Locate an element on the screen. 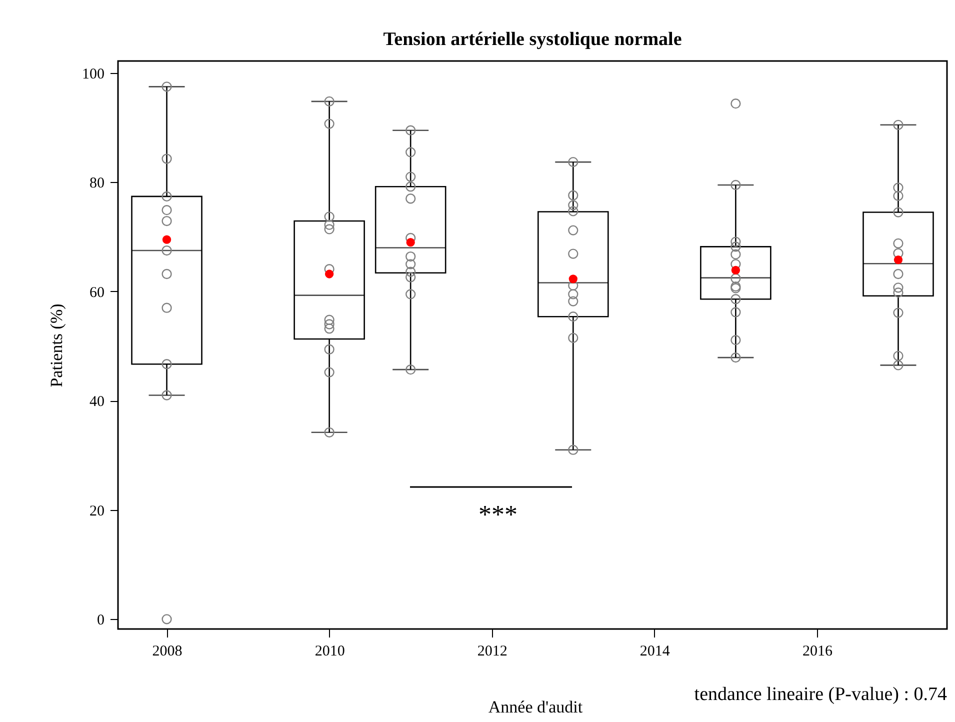 This screenshot has height=722, width=955. y-tick-label: 80 is located at coordinates (97, 184).